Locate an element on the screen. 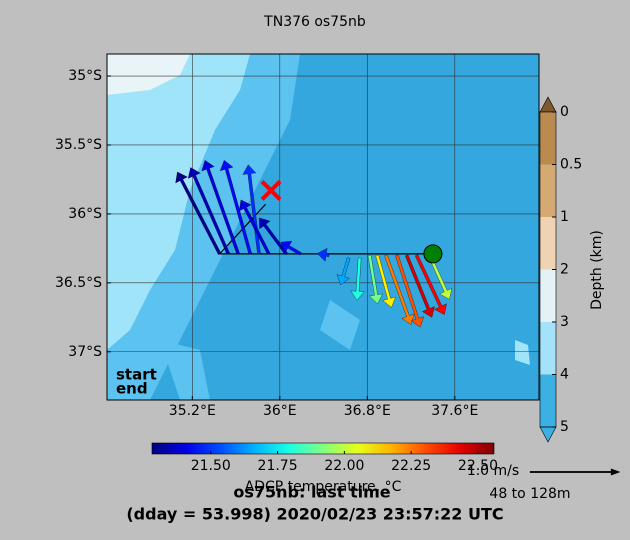 The image size is (630, 540). colorbar-tick-label: 22.25 is located at coordinates (411, 466).